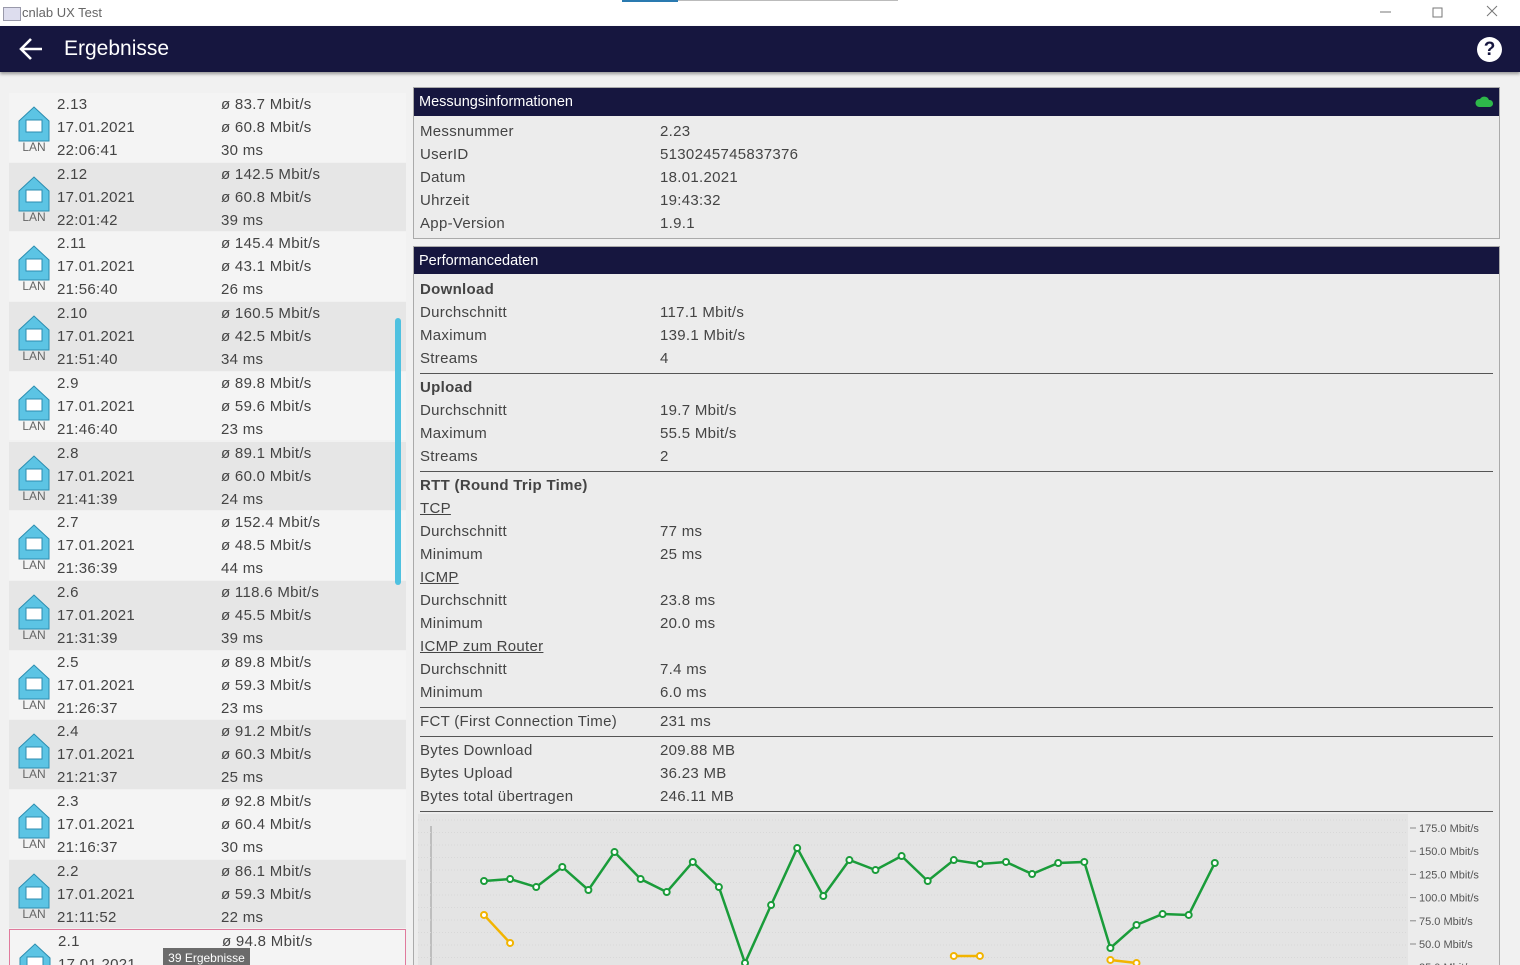 Image resolution: width=1520 pixels, height=965 pixels. What do you see at coordinates (956, 433) in the screenshot?
I see `performance-row: Maximum 55.5 Mbit/s` at bounding box center [956, 433].